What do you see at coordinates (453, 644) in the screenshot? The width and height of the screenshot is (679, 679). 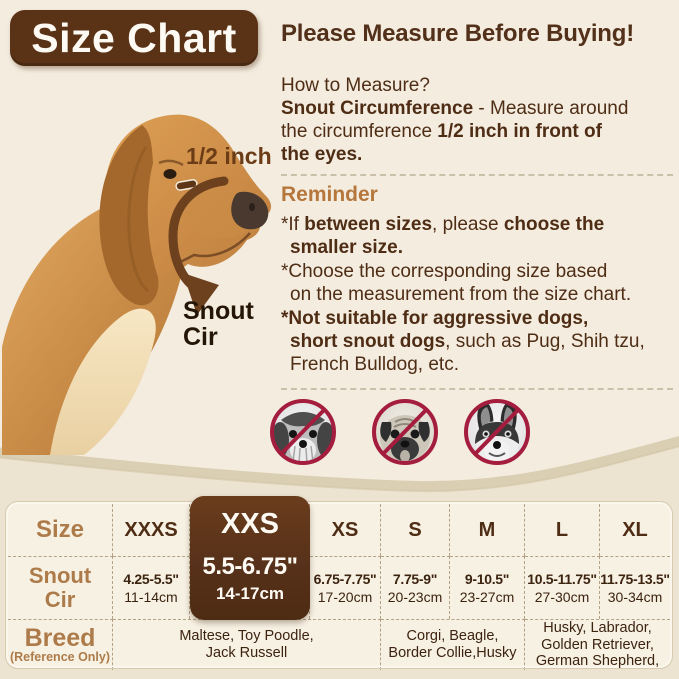 I see `breed-cell-medium: Corgi, Beagle, Border Collie,Husky` at bounding box center [453, 644].